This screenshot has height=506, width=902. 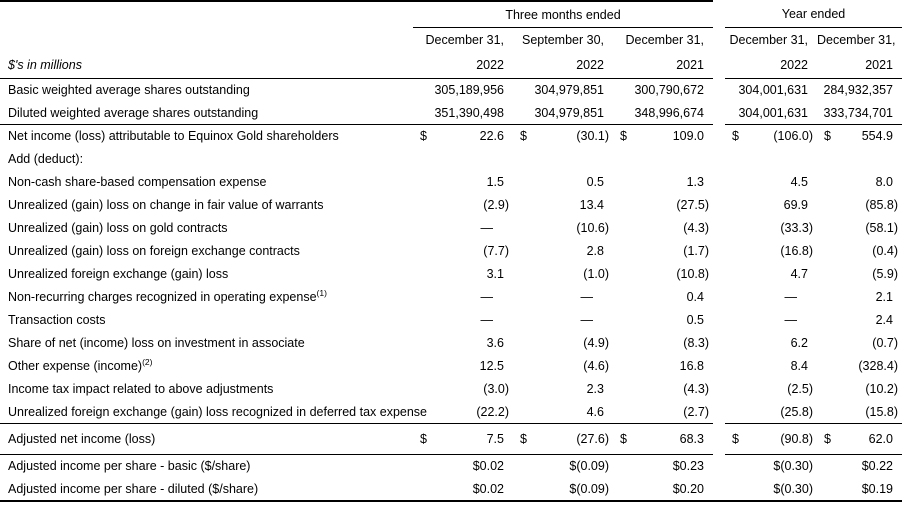 I want to click on row-label: Unrealized foreign exchange (gain) loss, so click(x=118, y=274).